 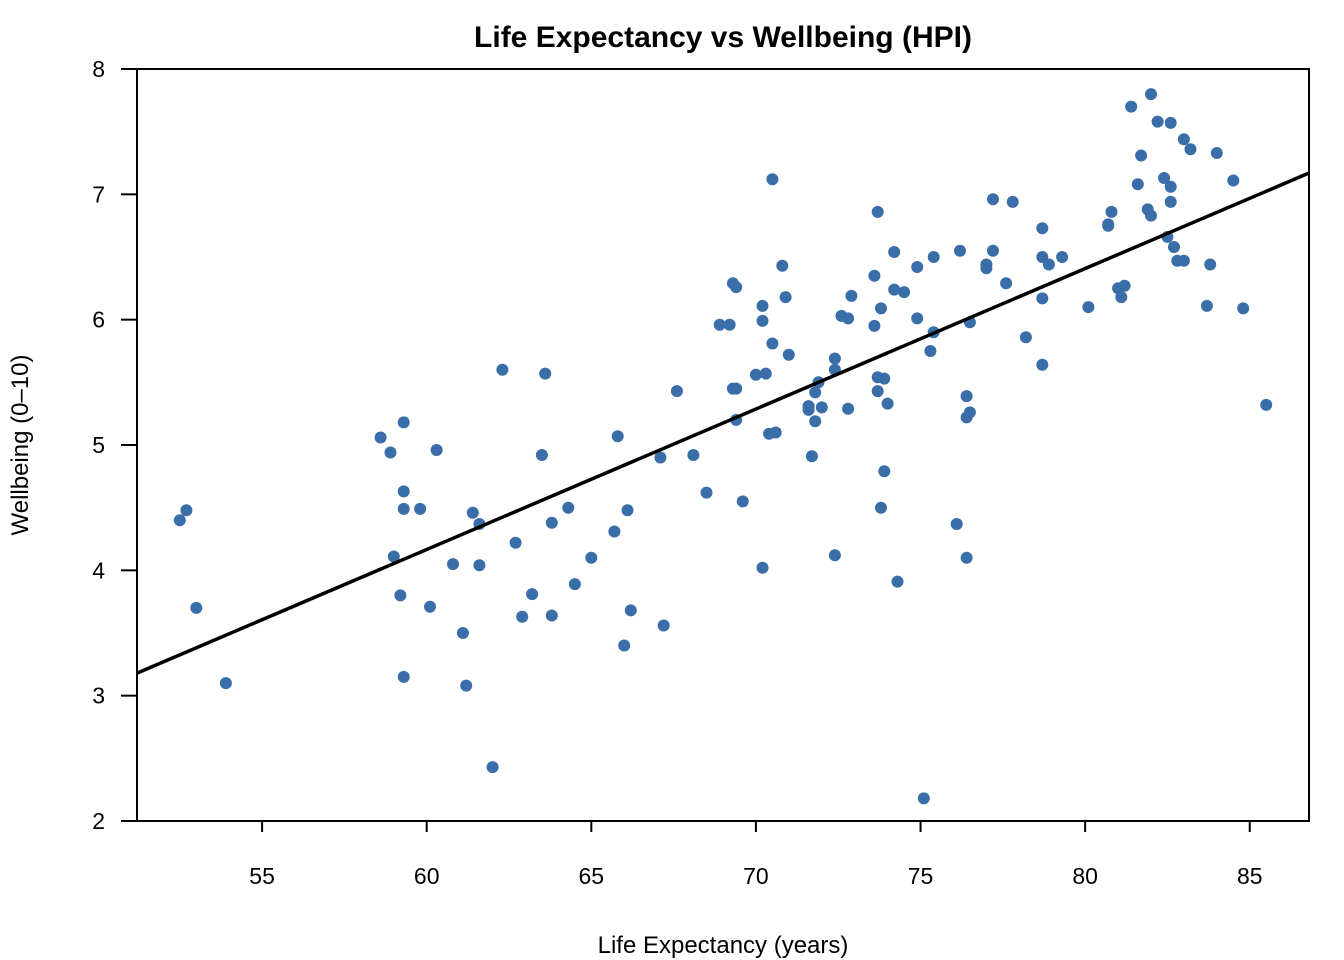 I want to click on y-tick-label: 3, so click(x=98, y=696).